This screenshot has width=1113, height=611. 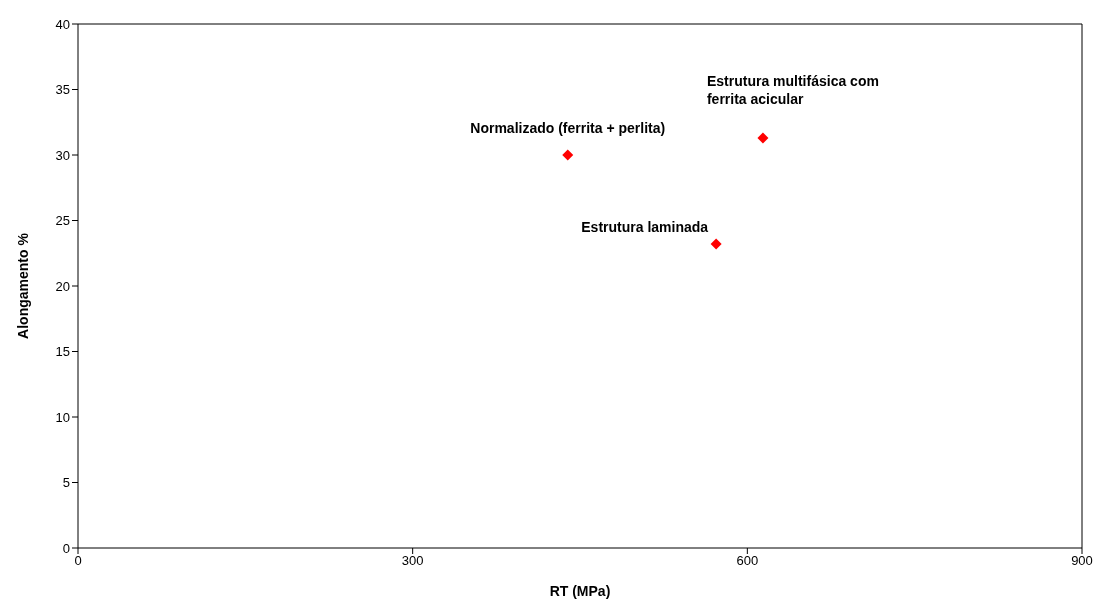 What do you see at coordinates (1082, 561) in the screenshot?
I see `x-tick-label: 900` at bounding box center [1082, 561].